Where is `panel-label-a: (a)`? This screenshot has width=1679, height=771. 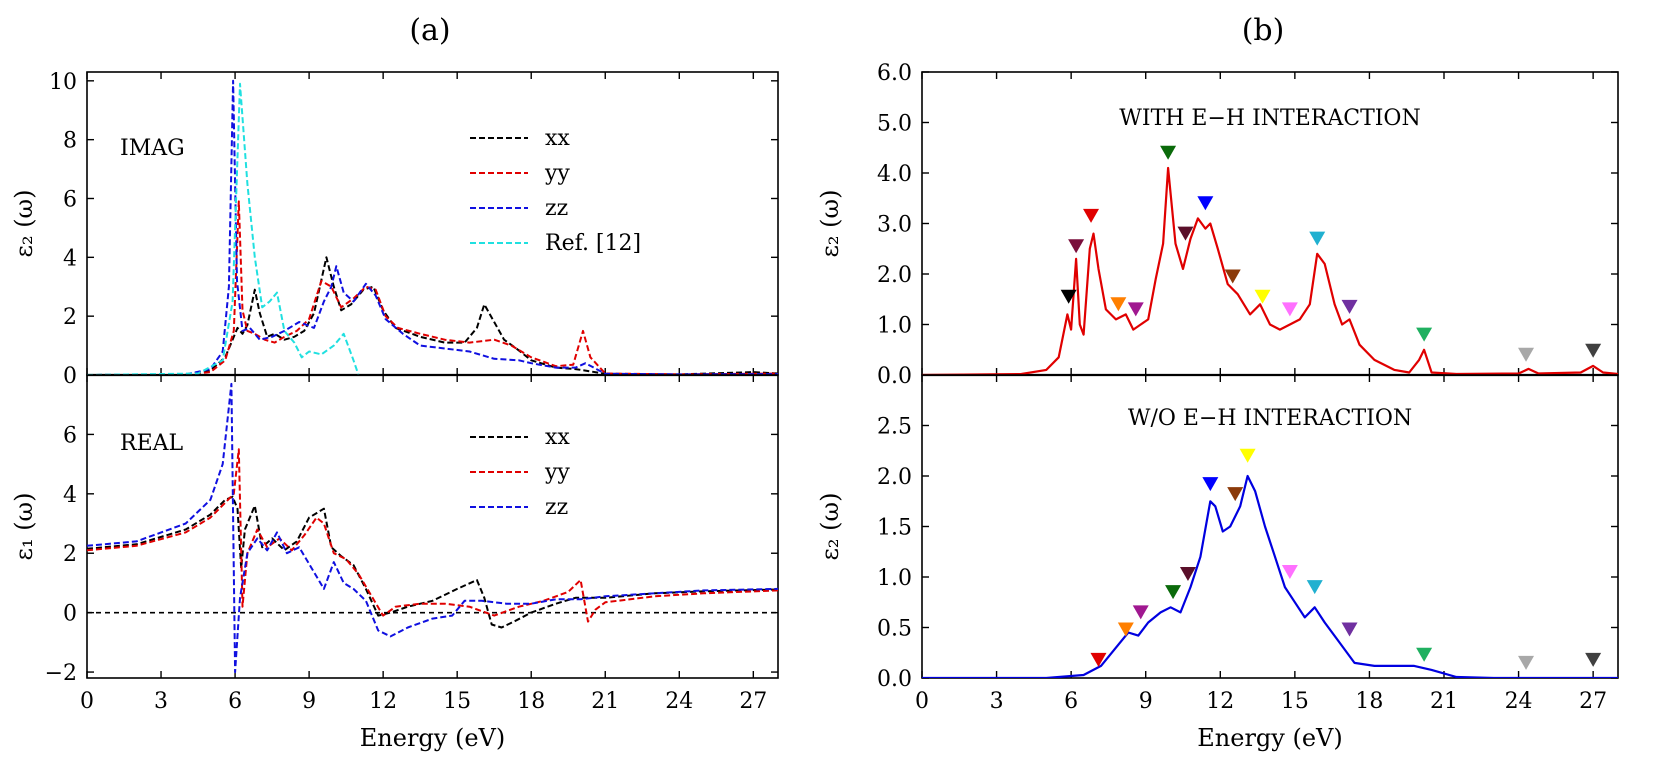
panel-label-a: (a) is located at coordinates (429, 30).